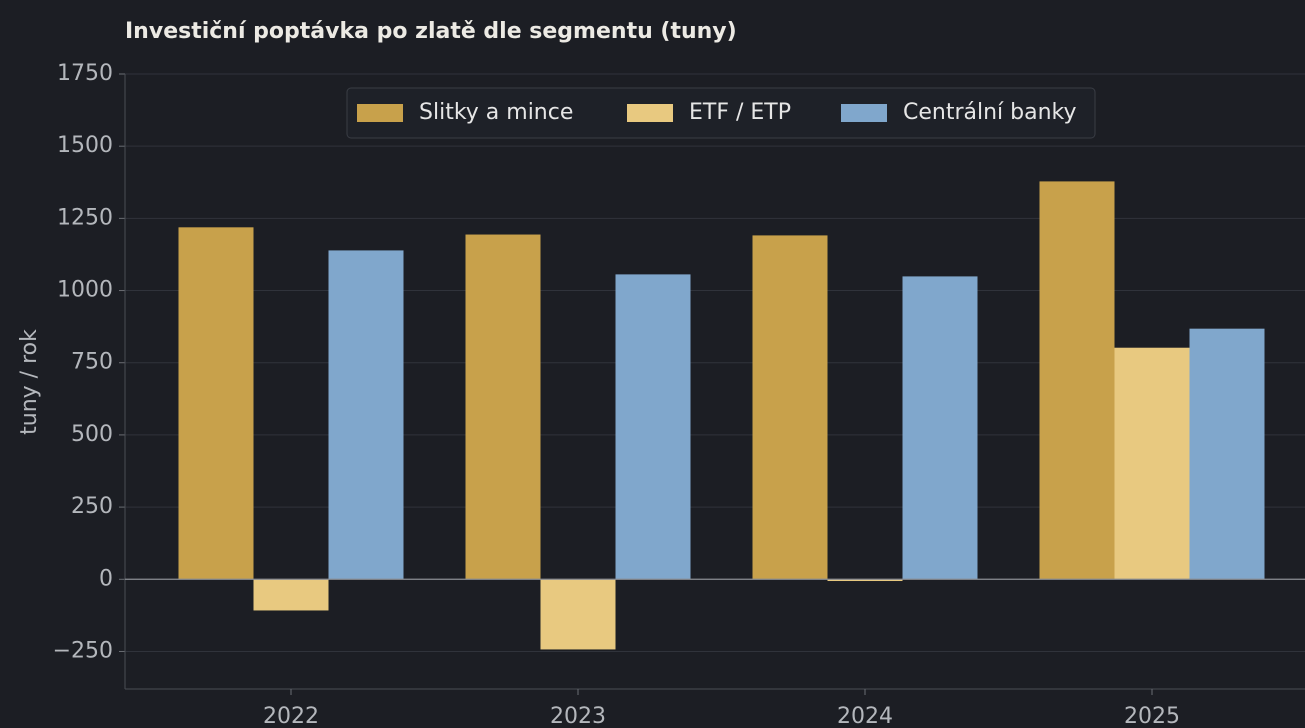 This screenshot has height=728, width=1305. I want to click on y-tick-label: −250, so click(83, 650).